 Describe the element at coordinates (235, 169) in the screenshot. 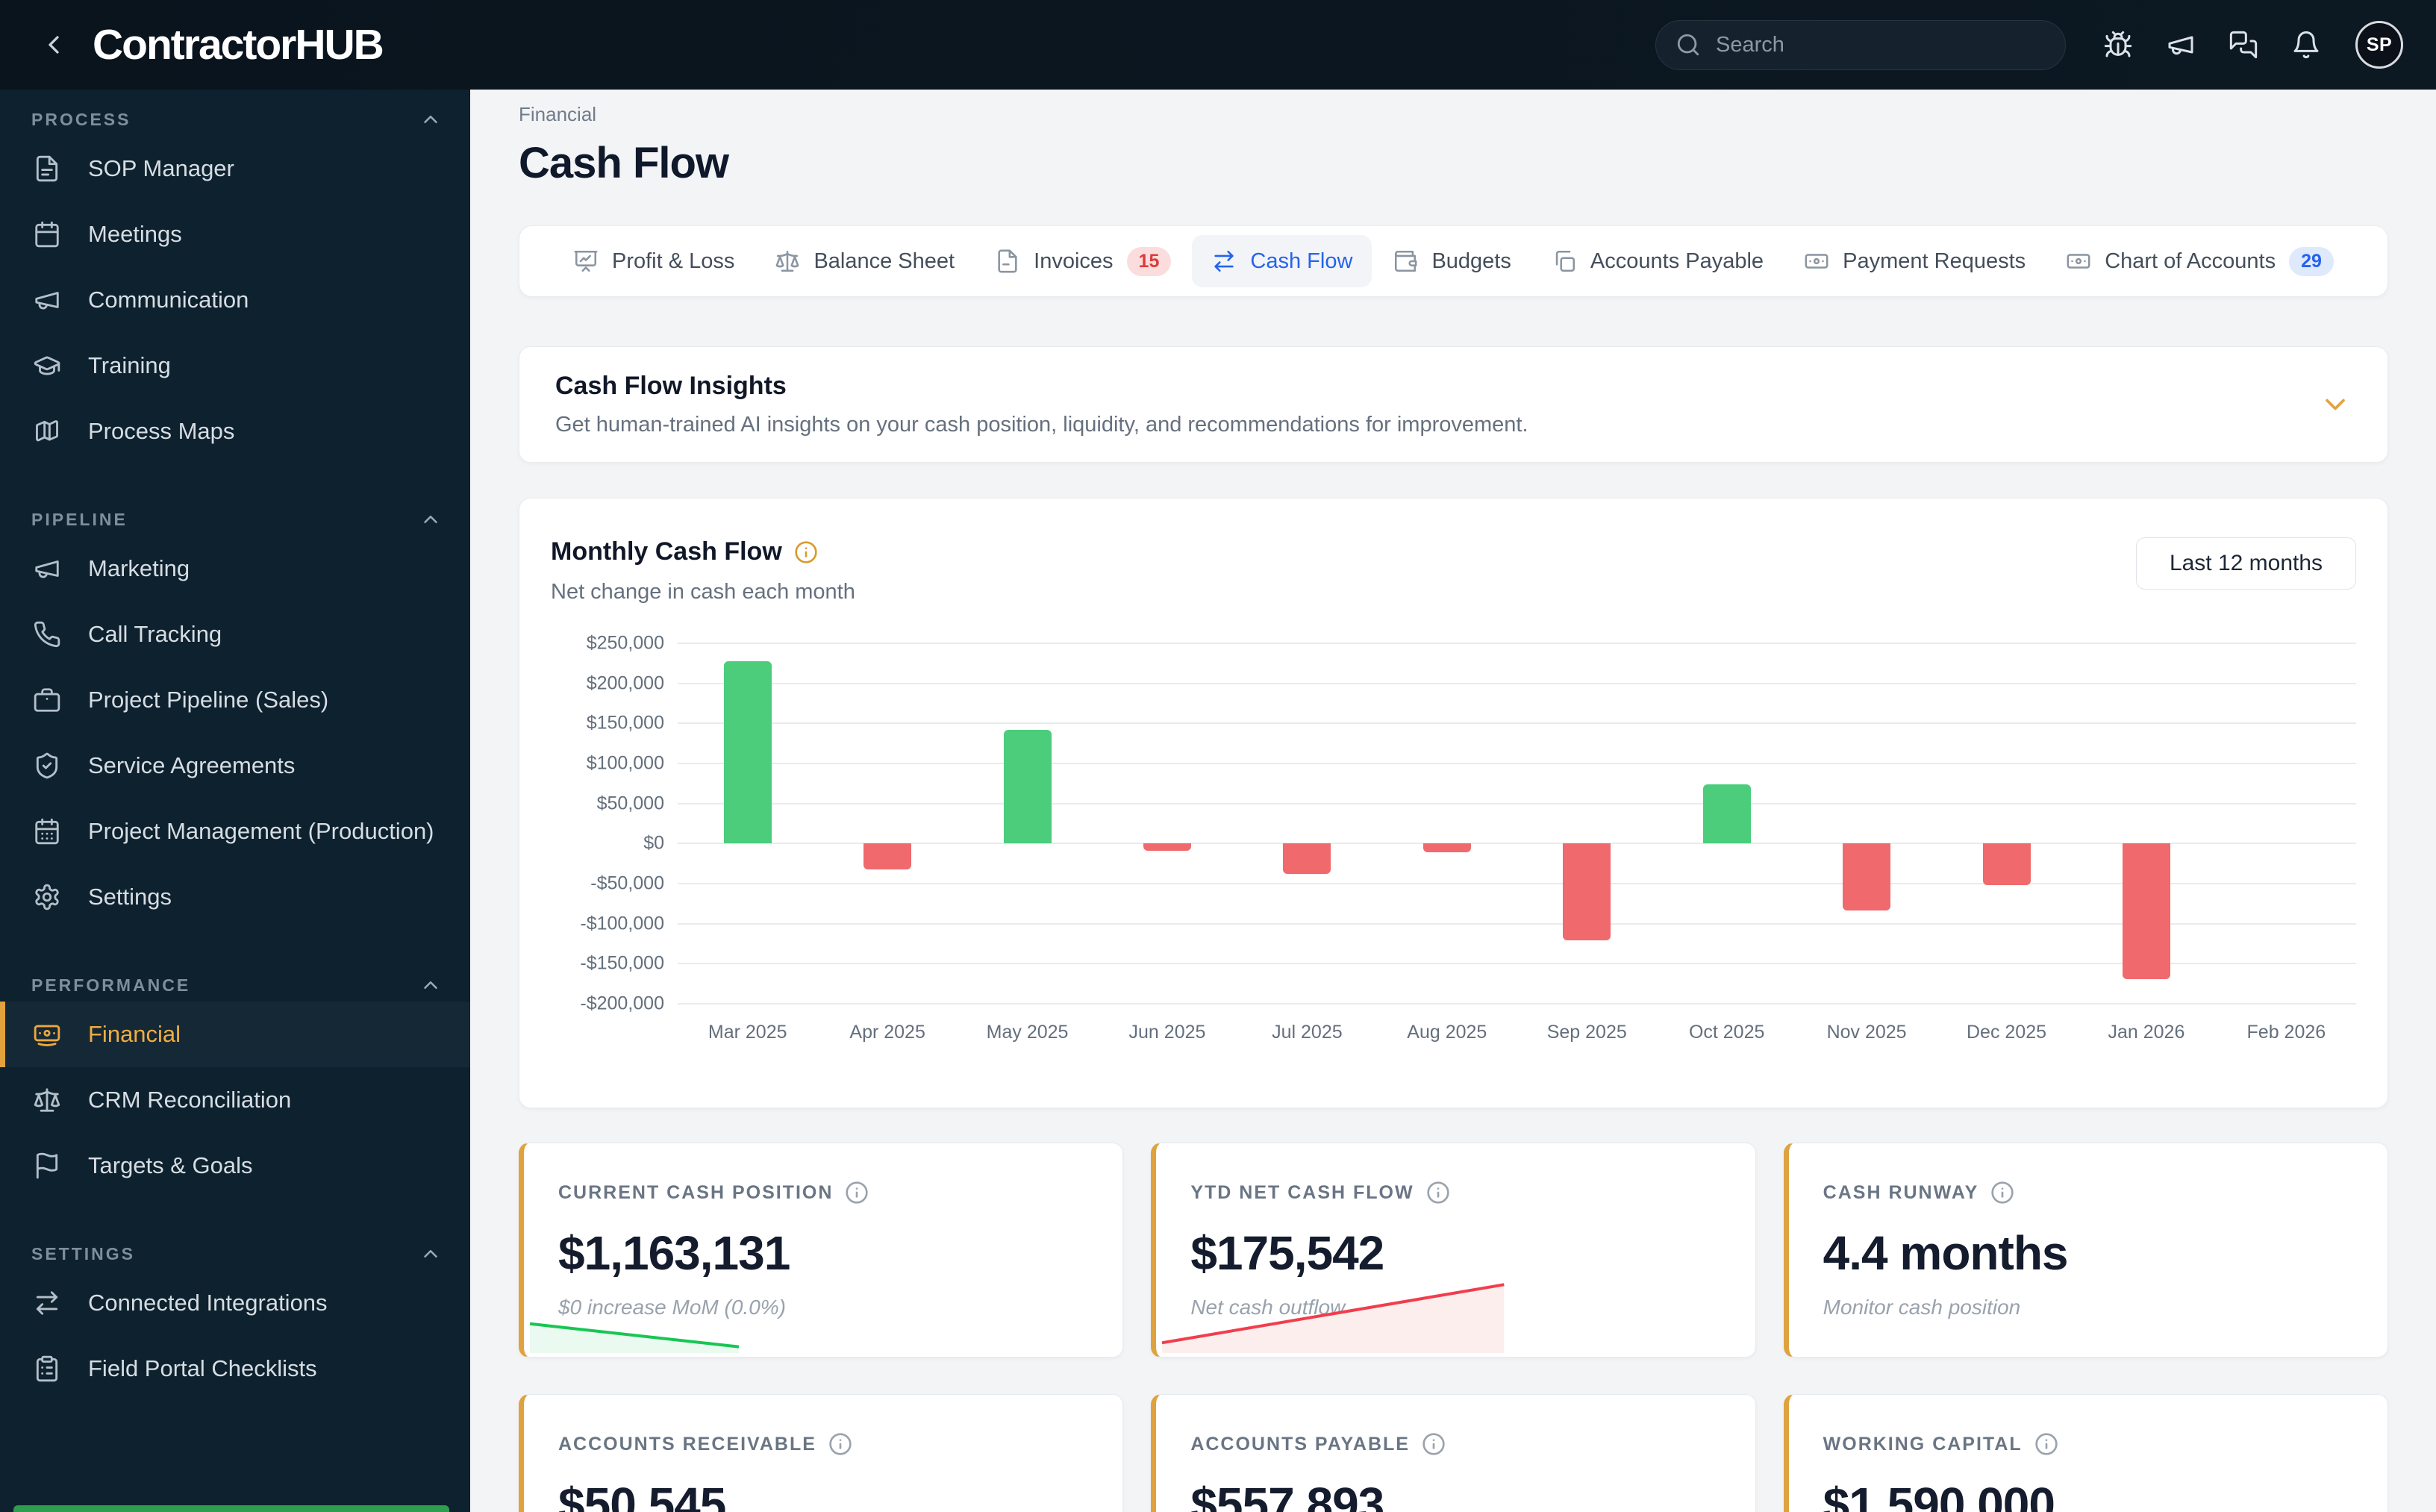

I see `sidebar-item-sop-manager: SOP Manager` at that location.